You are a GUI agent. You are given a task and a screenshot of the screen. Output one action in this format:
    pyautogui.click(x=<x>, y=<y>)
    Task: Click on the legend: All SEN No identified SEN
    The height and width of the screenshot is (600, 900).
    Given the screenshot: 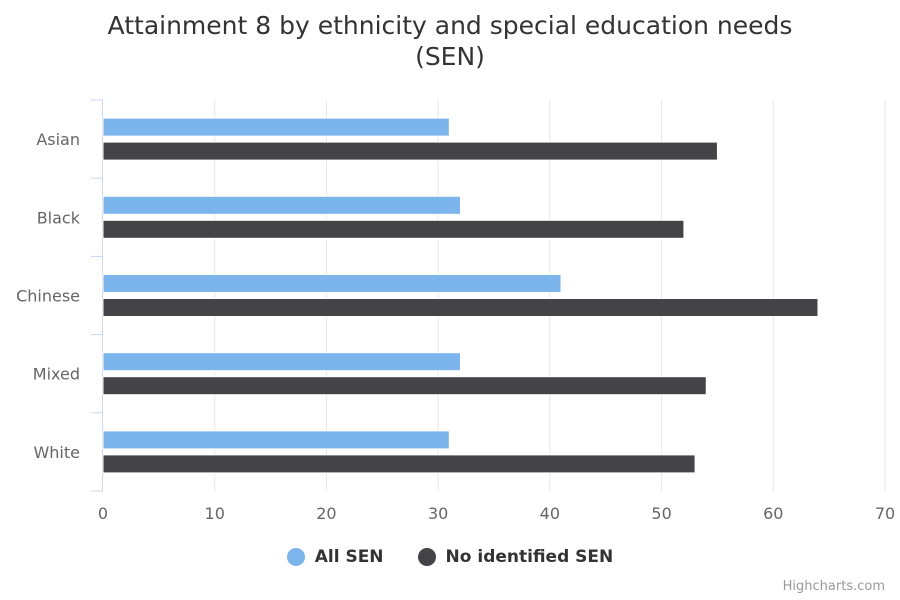 What is the action you would take?
    pyautogui.click(x=450, y=557)
    